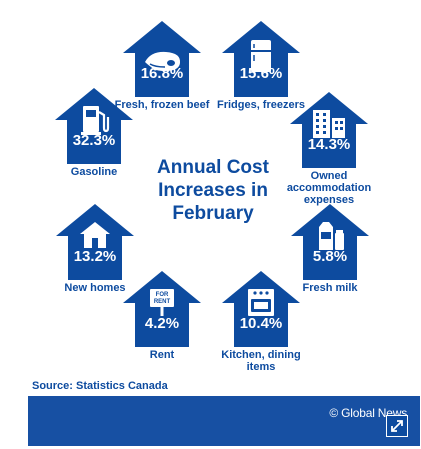  What do you see at coordinates (261, 302) in the screenshot?
I see `kitchen-icon` at bounding box center [261, 302].